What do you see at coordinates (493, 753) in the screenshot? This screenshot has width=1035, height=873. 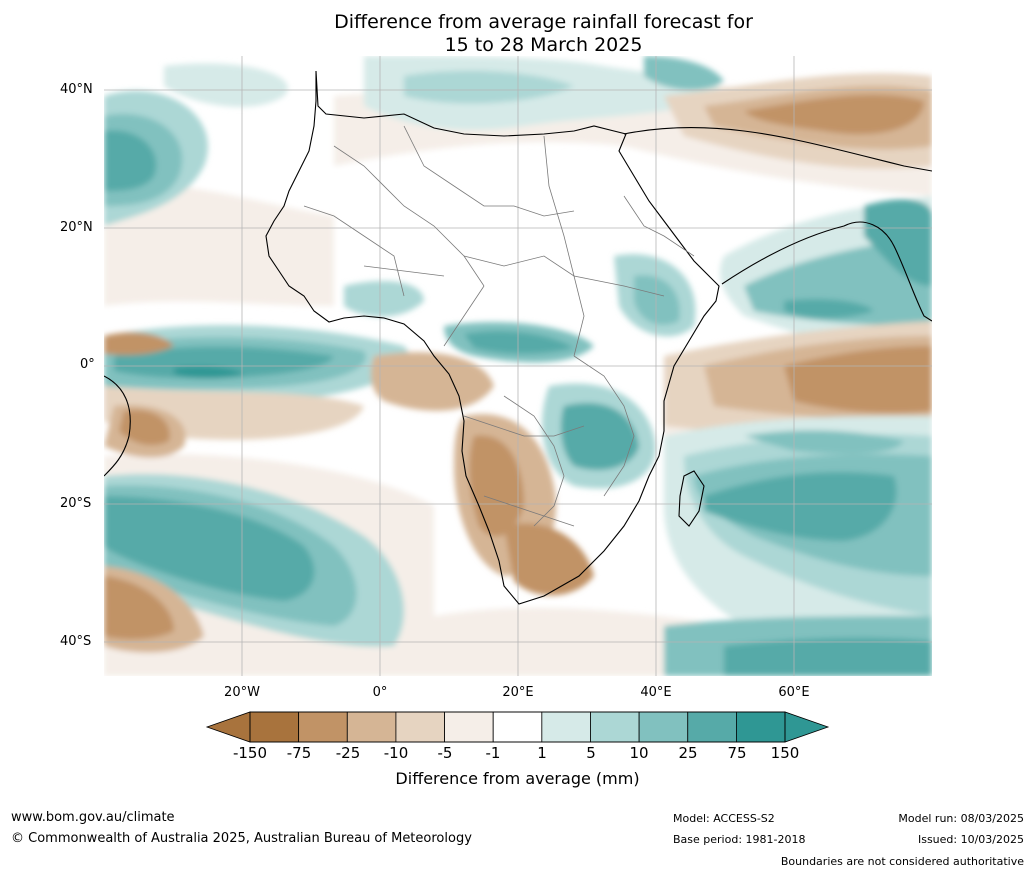 I see `colorbar-tick: -1` at bounding box center [493, 753].